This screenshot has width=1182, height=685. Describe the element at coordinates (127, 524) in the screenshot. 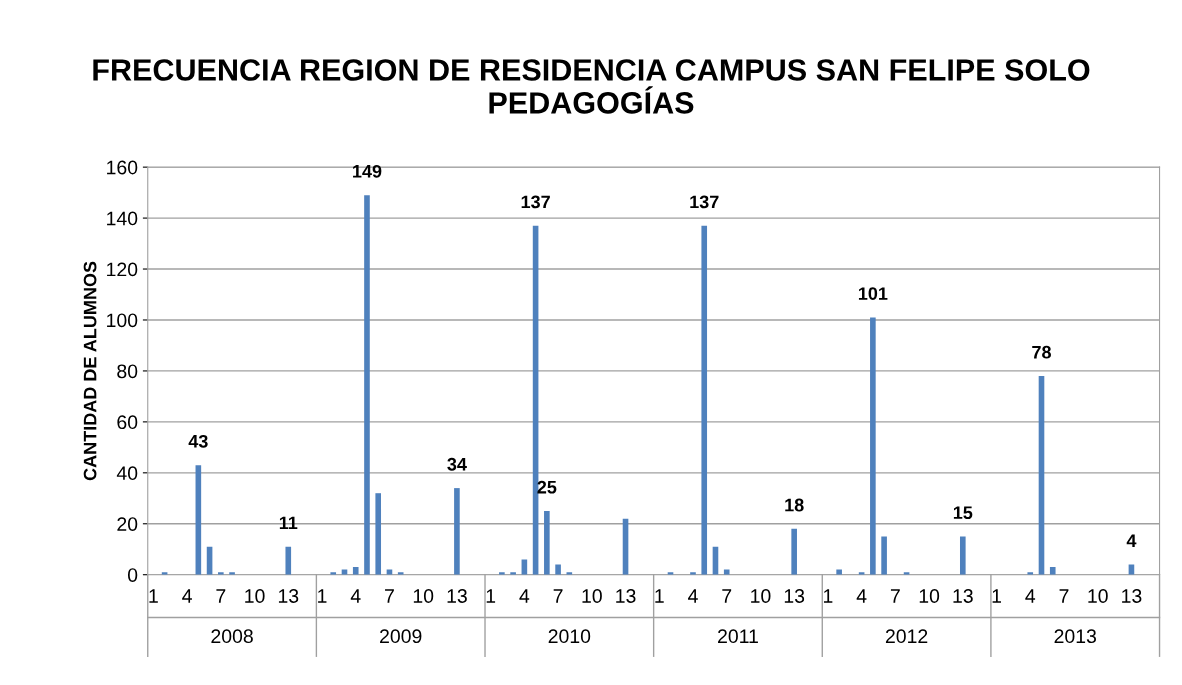

I see `y-tick-label: 20` at that location.